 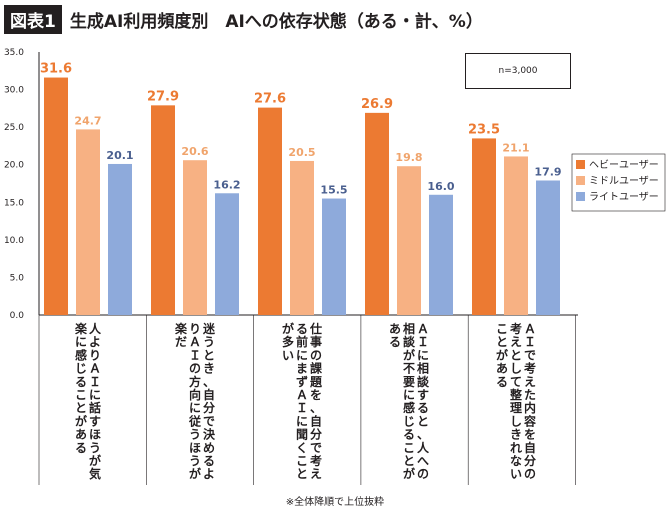 I want to click on bar-value-label: 20.5, so click(x=301, y=152).